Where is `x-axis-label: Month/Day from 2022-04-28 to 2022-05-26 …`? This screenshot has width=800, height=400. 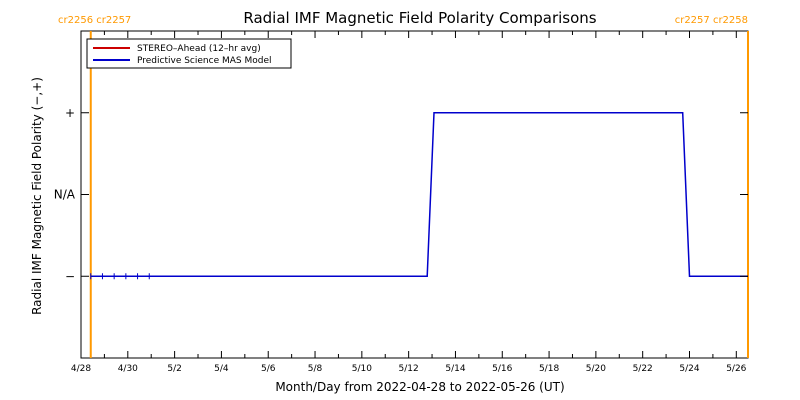
x-axis-label: Month/Day from 2022-04-28 to 2022-05-26 … is located at coordinates (419, 387).